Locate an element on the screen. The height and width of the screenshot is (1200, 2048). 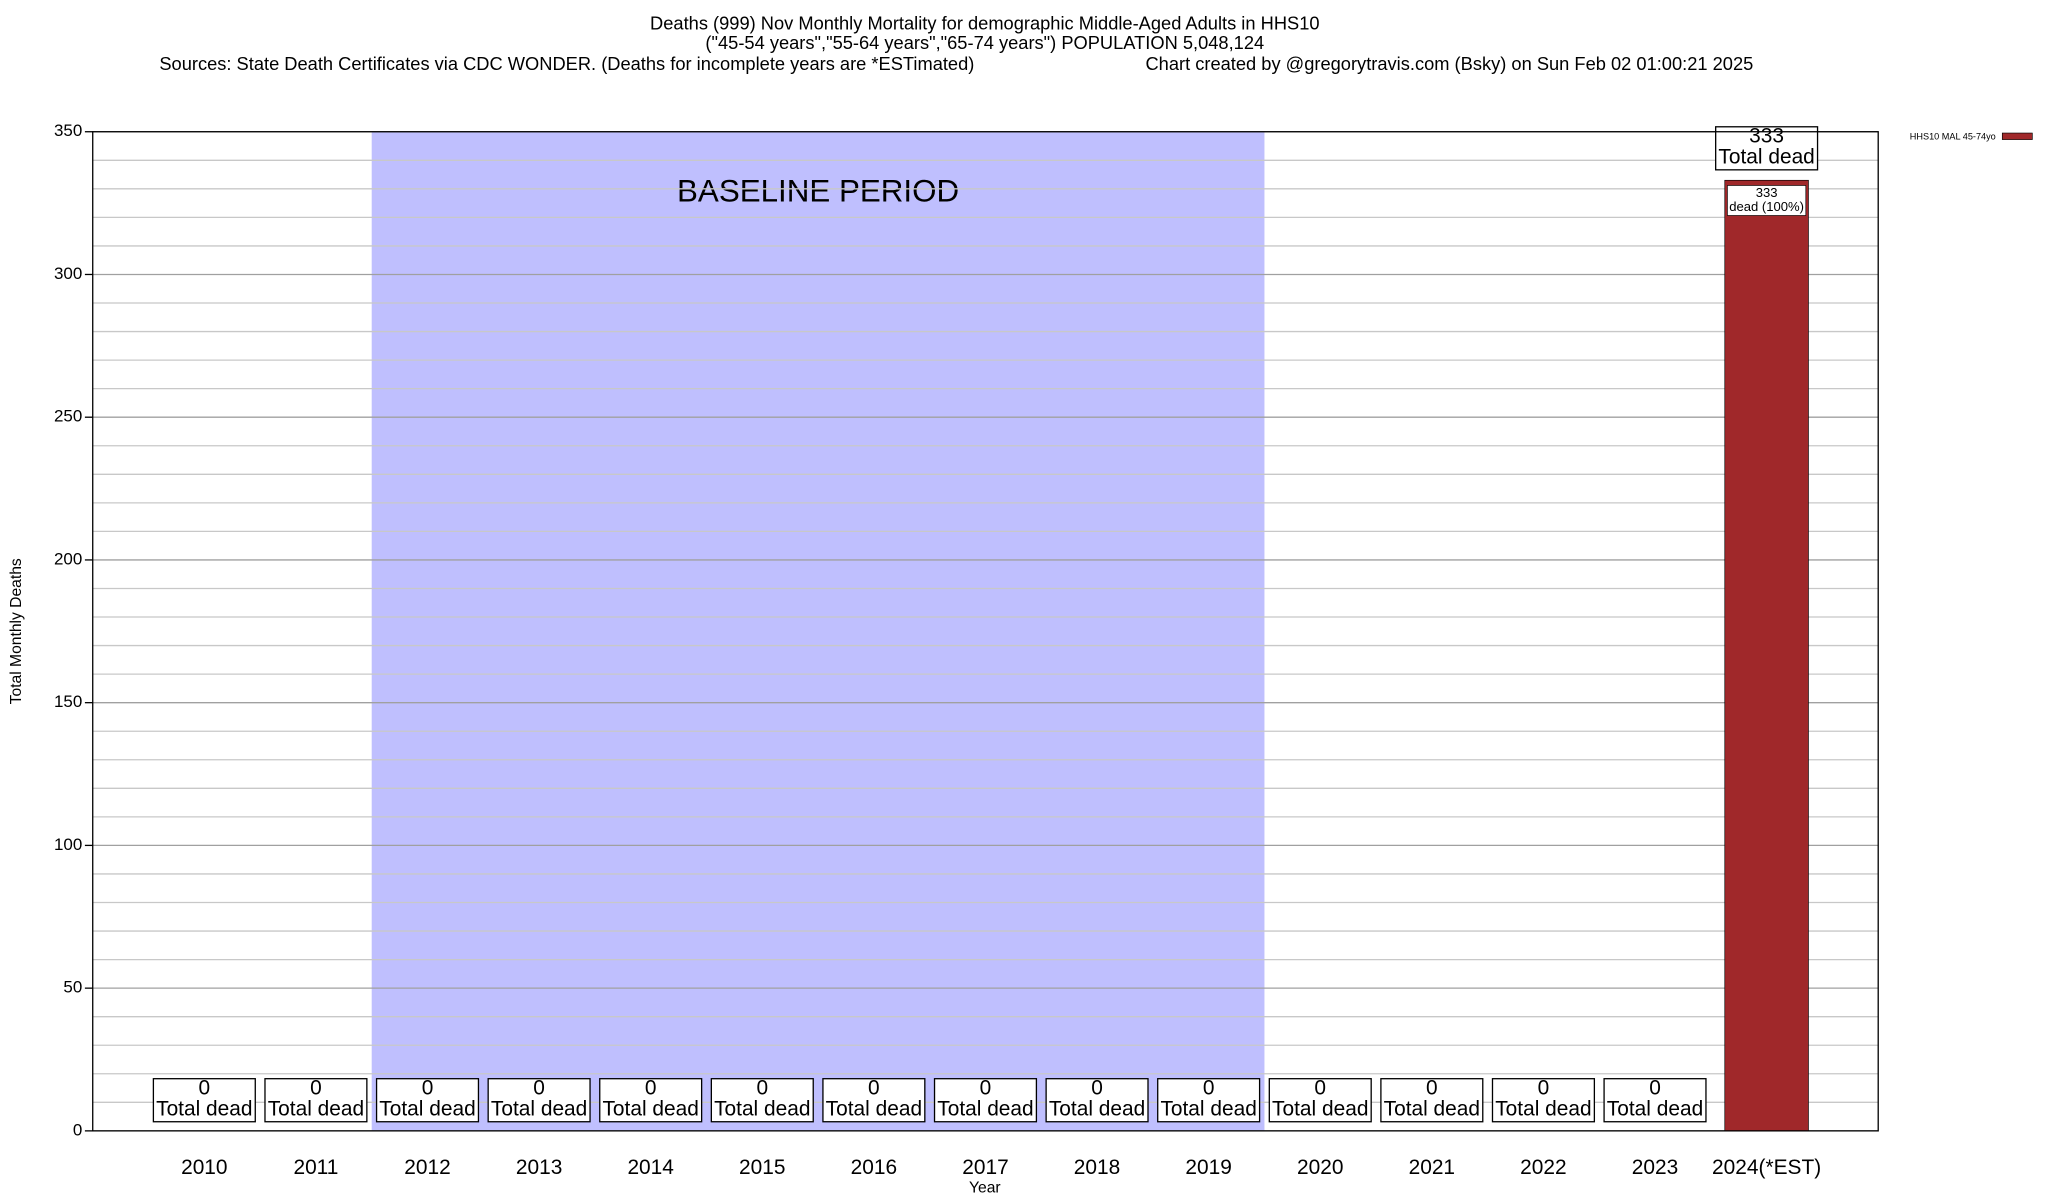
y-tick-label: 100 is located at coordinates (68, 844).